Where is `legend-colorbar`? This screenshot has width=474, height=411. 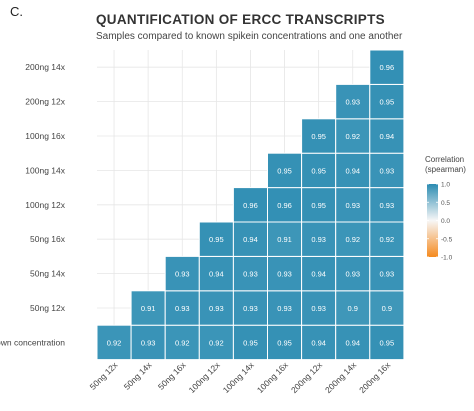 legend-colorbar is located at coordinates (432, 220).